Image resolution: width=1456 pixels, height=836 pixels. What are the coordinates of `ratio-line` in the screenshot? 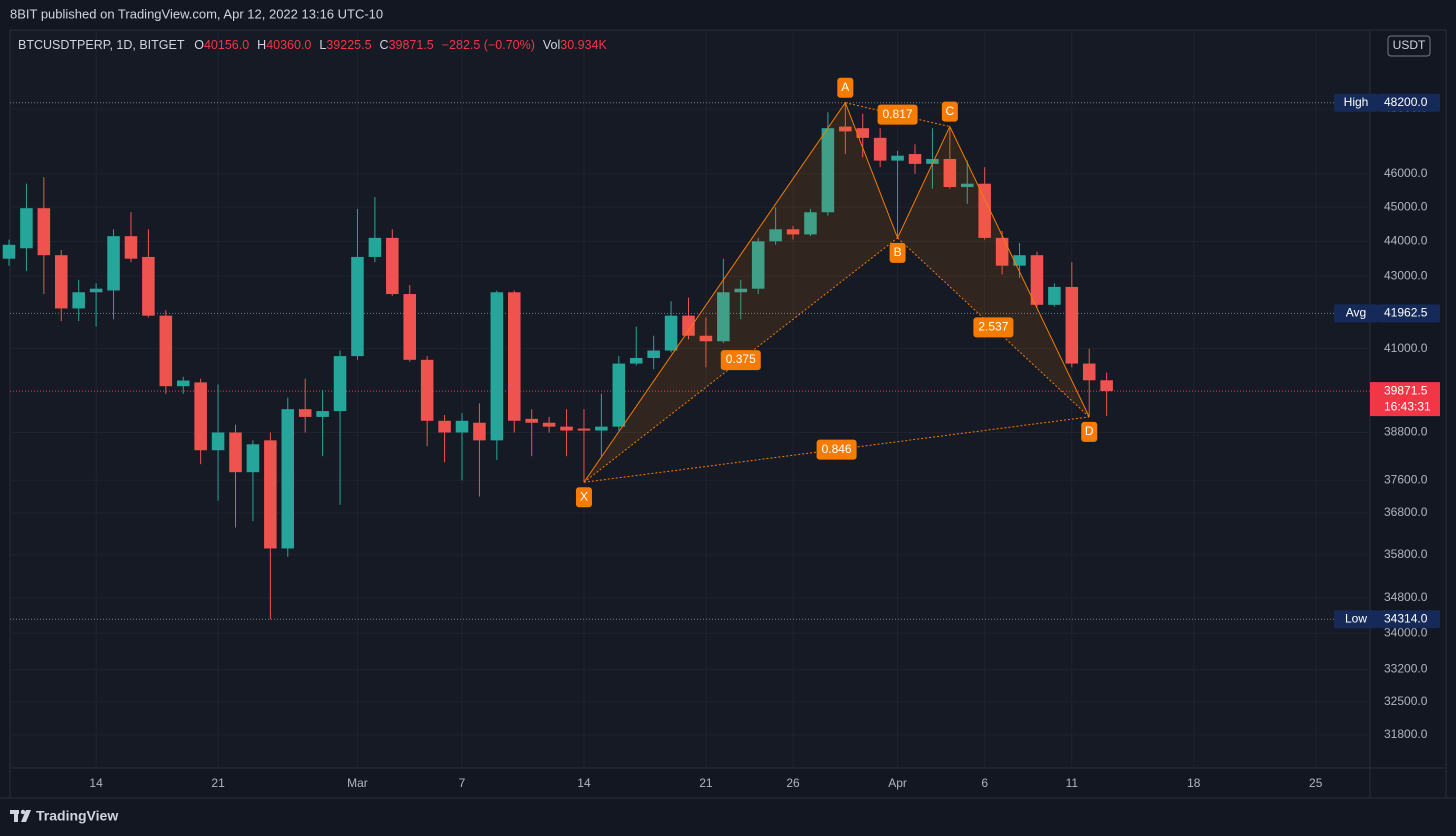 It's located at (836, 449).